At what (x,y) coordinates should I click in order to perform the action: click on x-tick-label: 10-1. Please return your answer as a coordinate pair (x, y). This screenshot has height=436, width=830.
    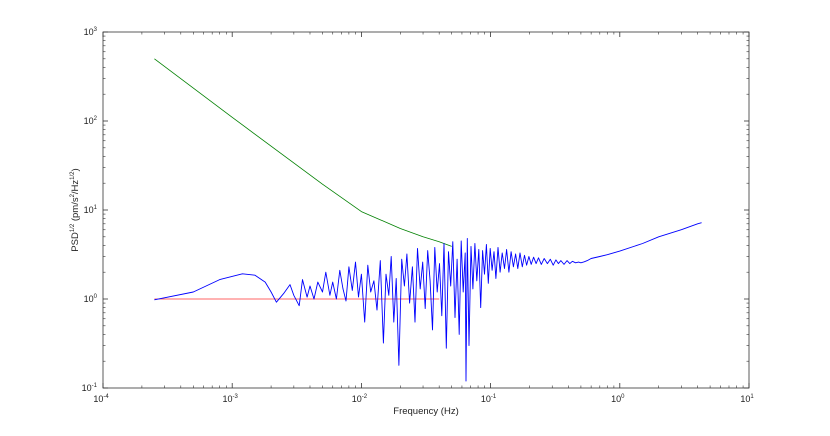
    Looking at the image, I should click on (489, 399).